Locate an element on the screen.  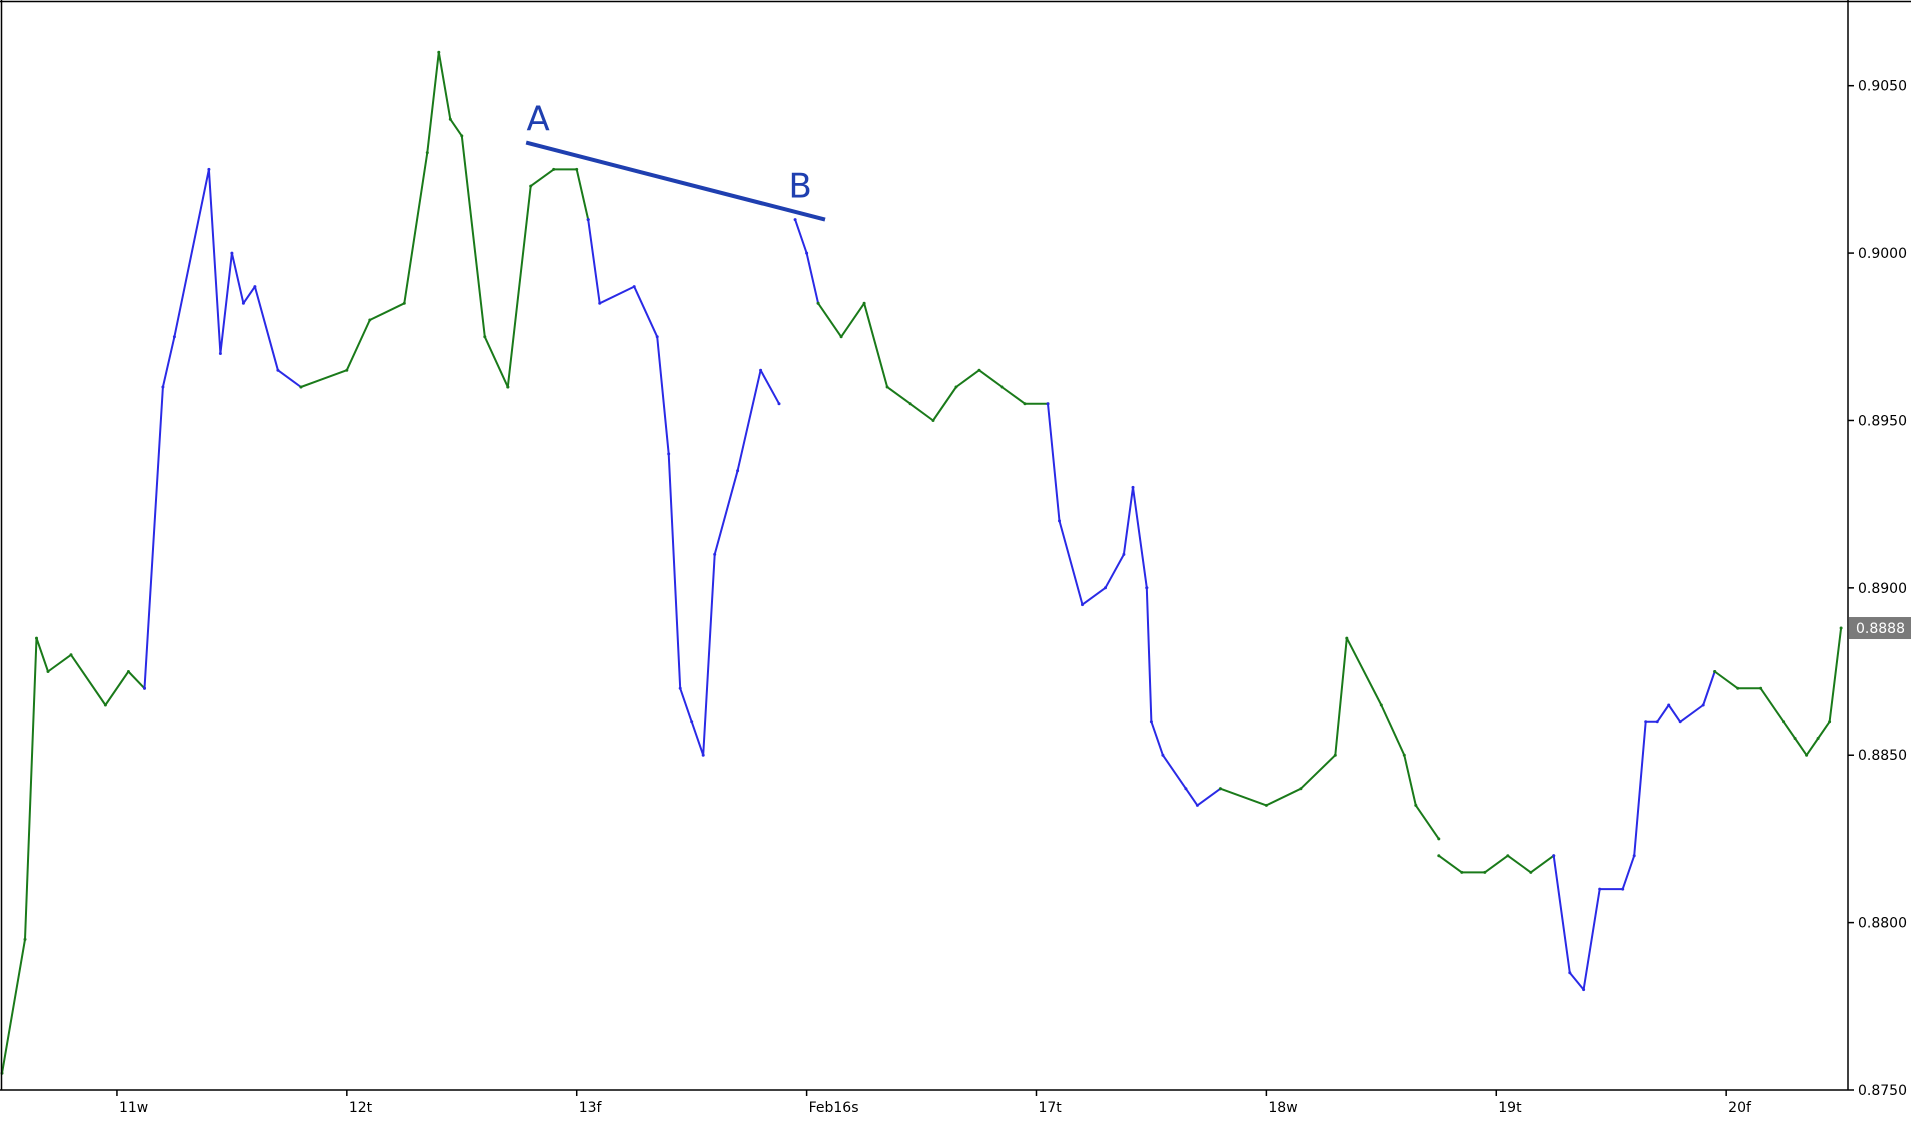
price-tick-label: 0.8900 is located at coordinates (1882, 589).